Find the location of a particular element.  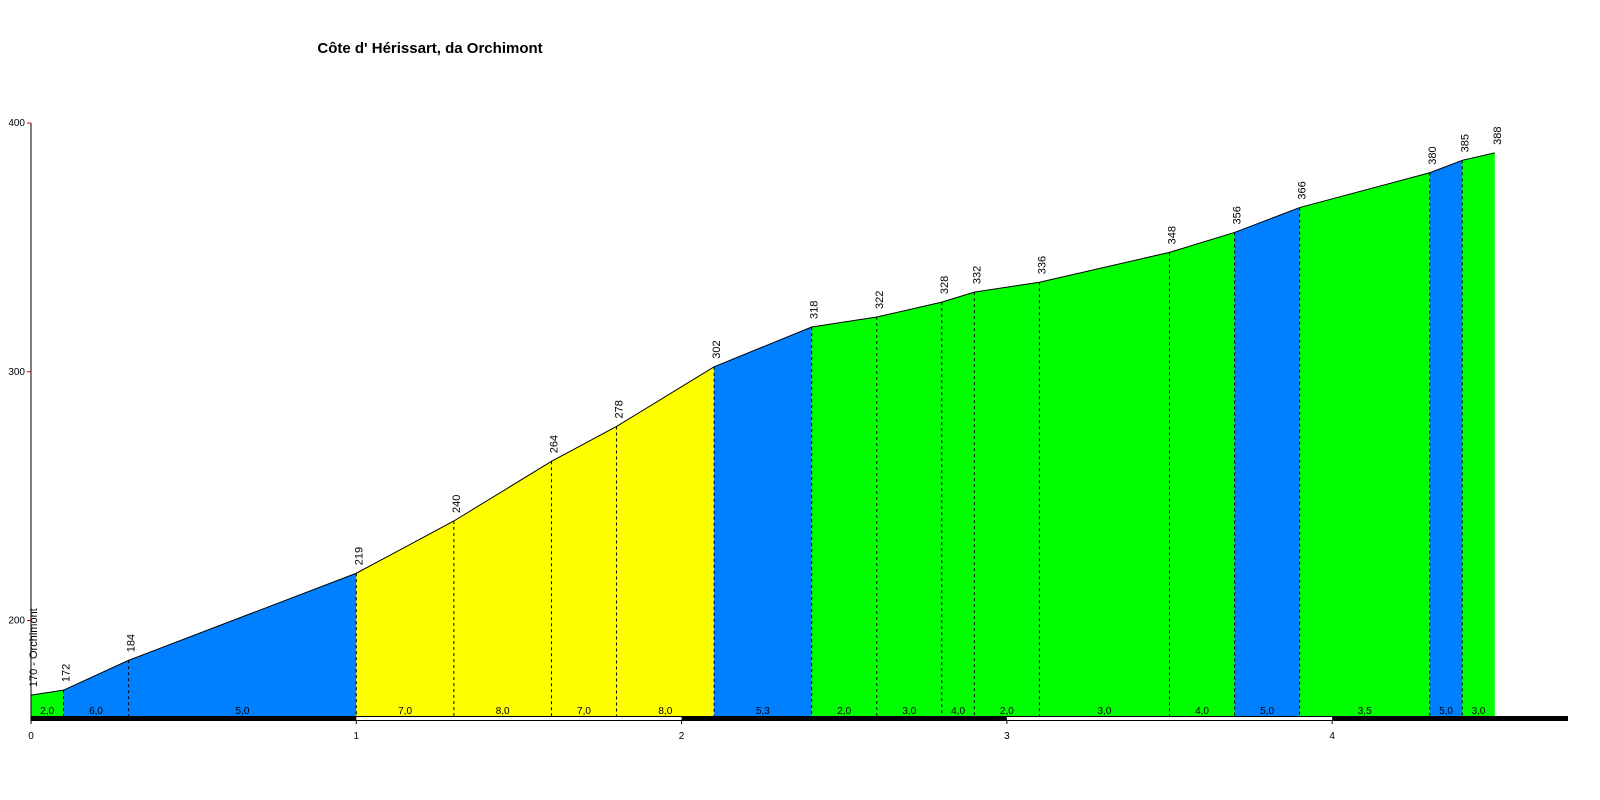

gradient-label: 5,3 is located at coordinates (763, 711).